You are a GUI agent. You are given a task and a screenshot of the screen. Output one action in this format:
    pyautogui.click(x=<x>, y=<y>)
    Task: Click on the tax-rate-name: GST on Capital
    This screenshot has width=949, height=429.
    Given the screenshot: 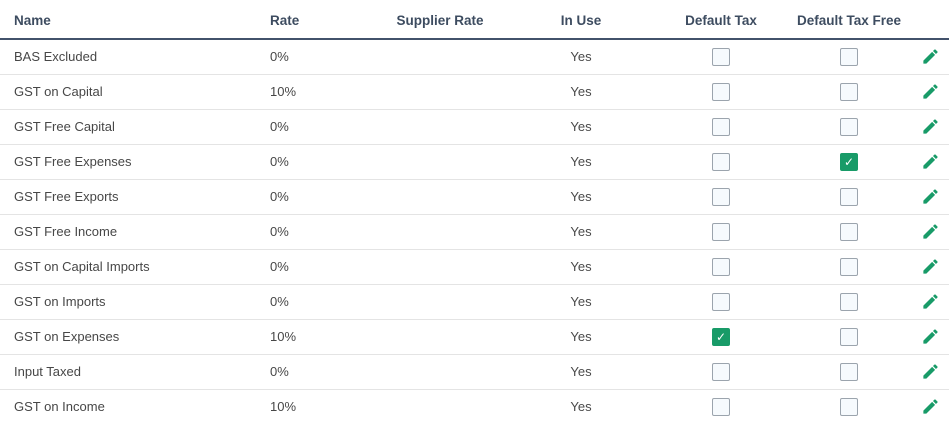 What is the action you would take?
    pyautogui.click(x=131, y=92)
    